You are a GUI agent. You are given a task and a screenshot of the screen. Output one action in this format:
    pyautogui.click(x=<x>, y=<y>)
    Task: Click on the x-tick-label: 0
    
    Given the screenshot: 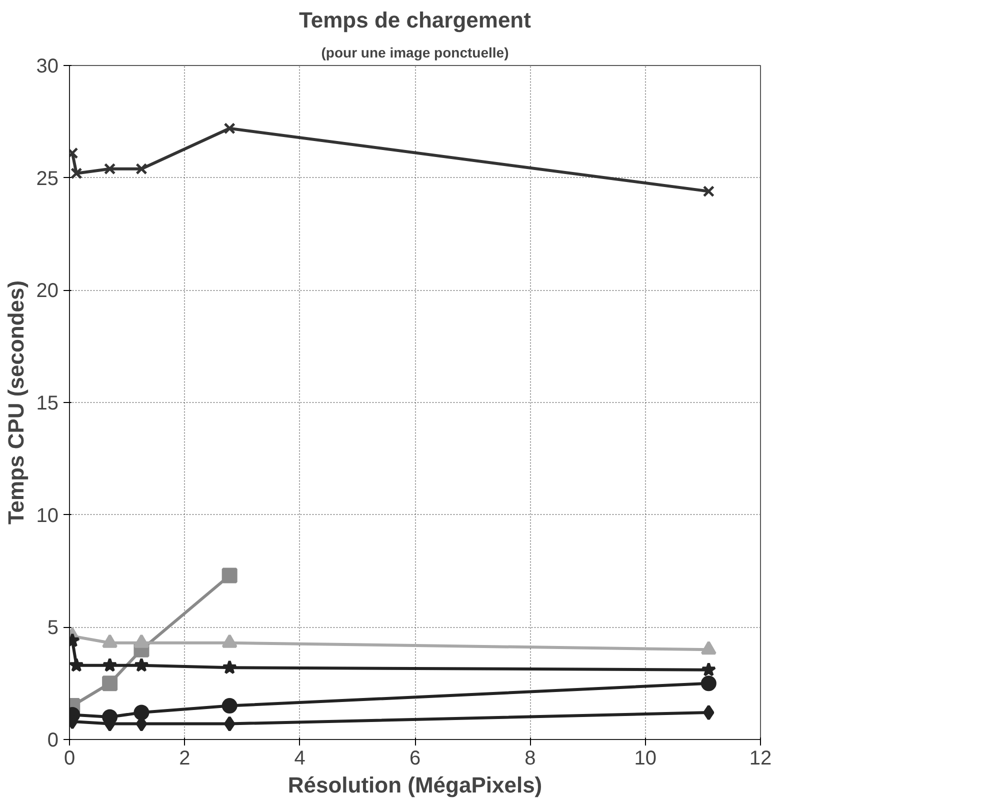 What is the action you would take?
    pyautogui.click(x=70, y=759)
    